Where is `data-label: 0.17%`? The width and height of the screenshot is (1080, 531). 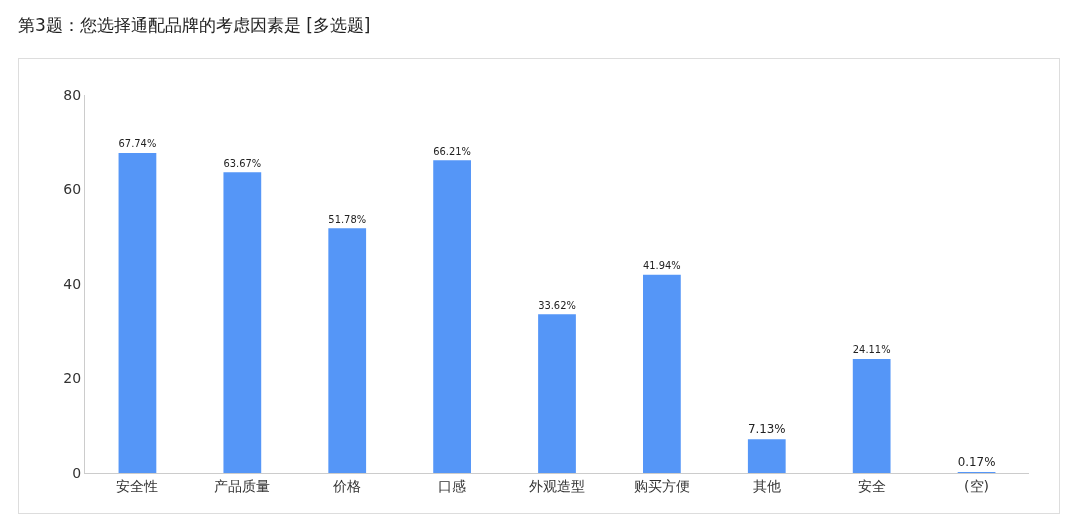
data-label: 0.17% is located at coordinates (976, 461).